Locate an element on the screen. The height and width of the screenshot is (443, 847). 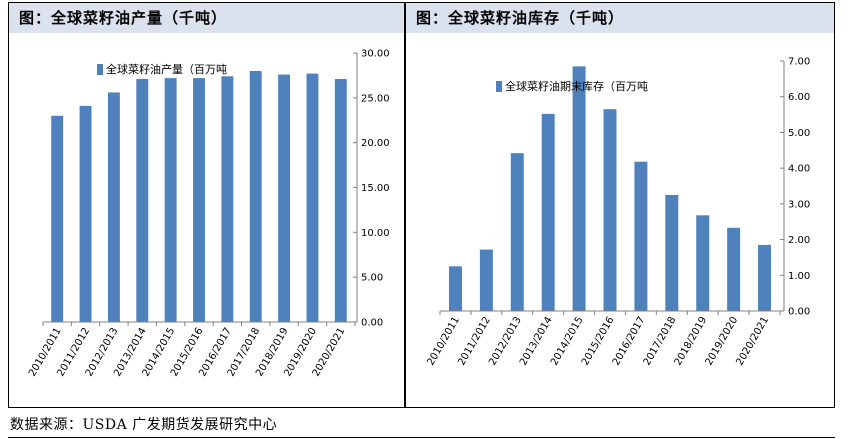
legend-label: 全球菜籽油期末库存（百万吨 is located at coordinates (576, 86).